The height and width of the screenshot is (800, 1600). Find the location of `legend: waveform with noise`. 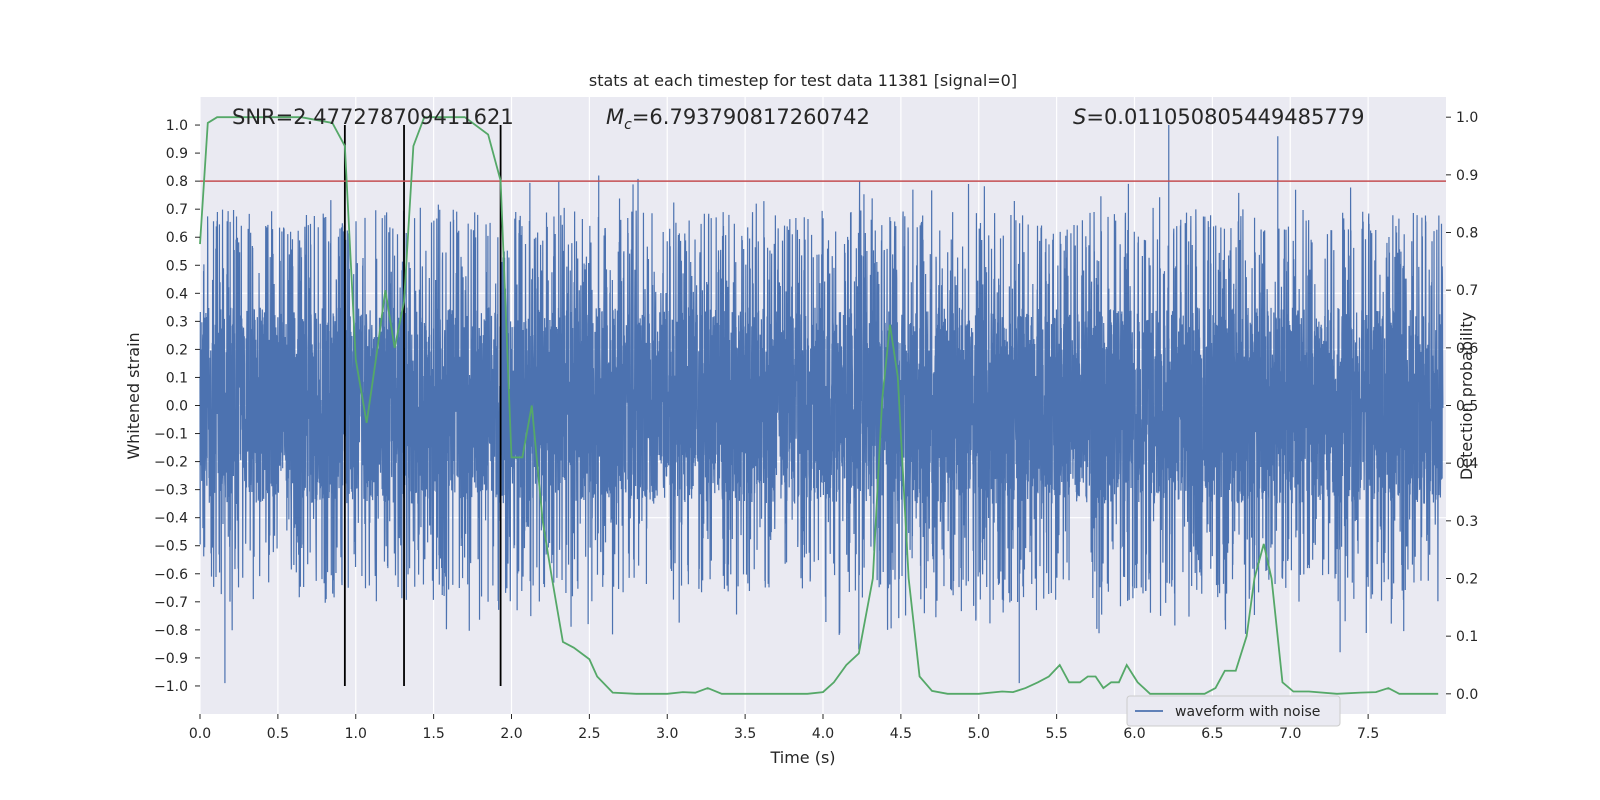

legend: waveform with noise is located at coordinates (1233, 711).